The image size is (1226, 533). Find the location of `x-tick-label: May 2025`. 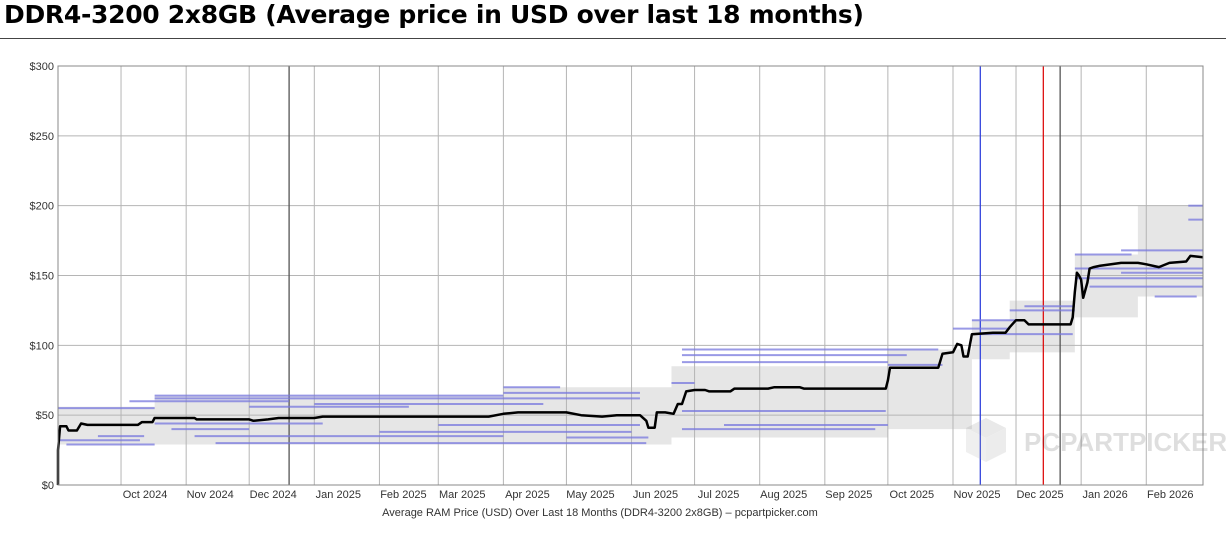

x-tick-label: May 2025 is located at coordinates (590, 495).